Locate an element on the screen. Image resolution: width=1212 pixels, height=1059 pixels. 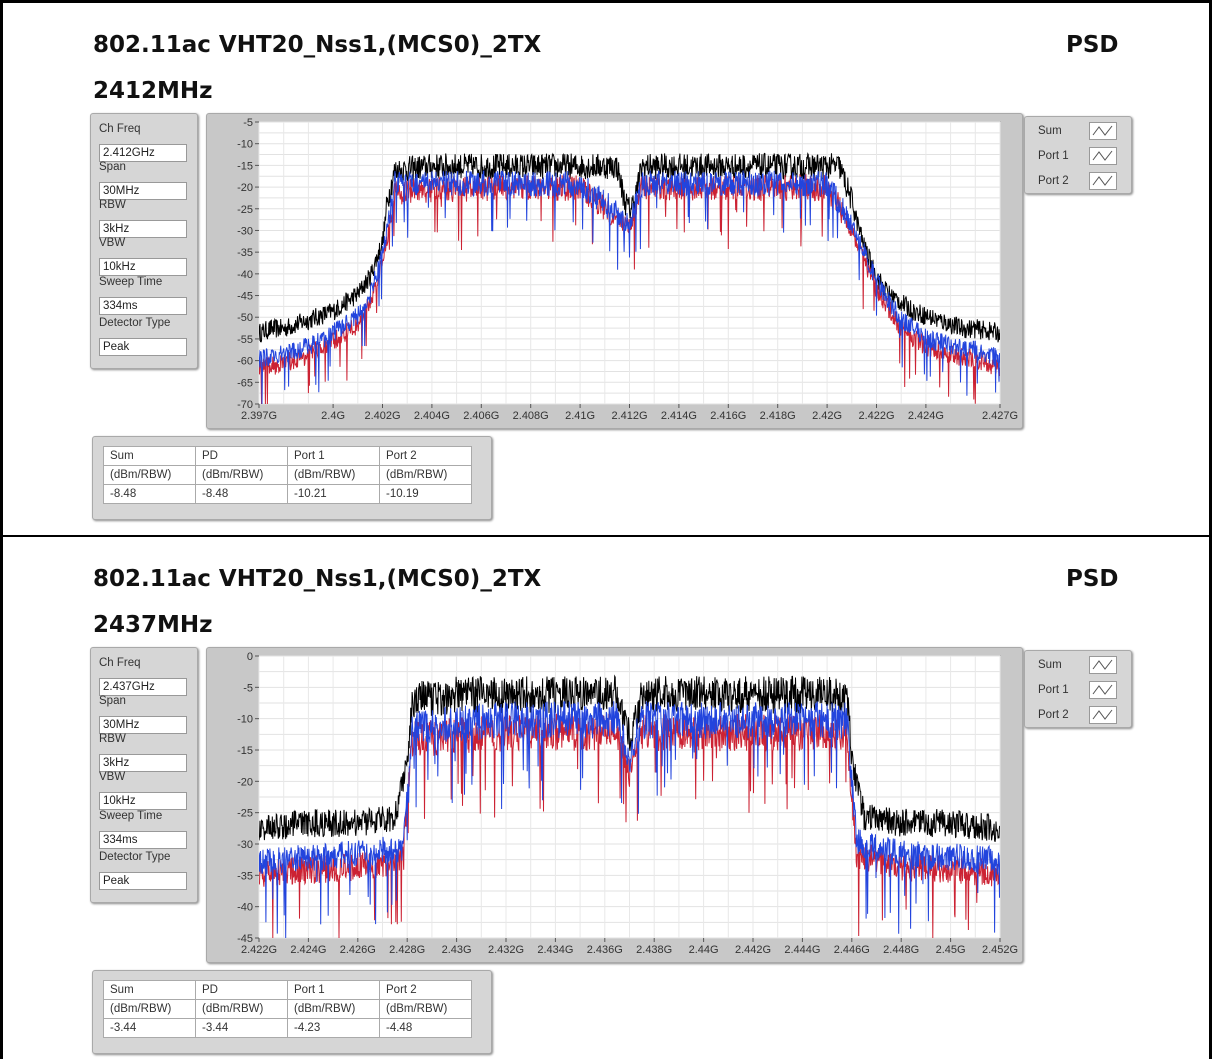
x-tick-label: 2.446G is located at coordinates (852, 950).